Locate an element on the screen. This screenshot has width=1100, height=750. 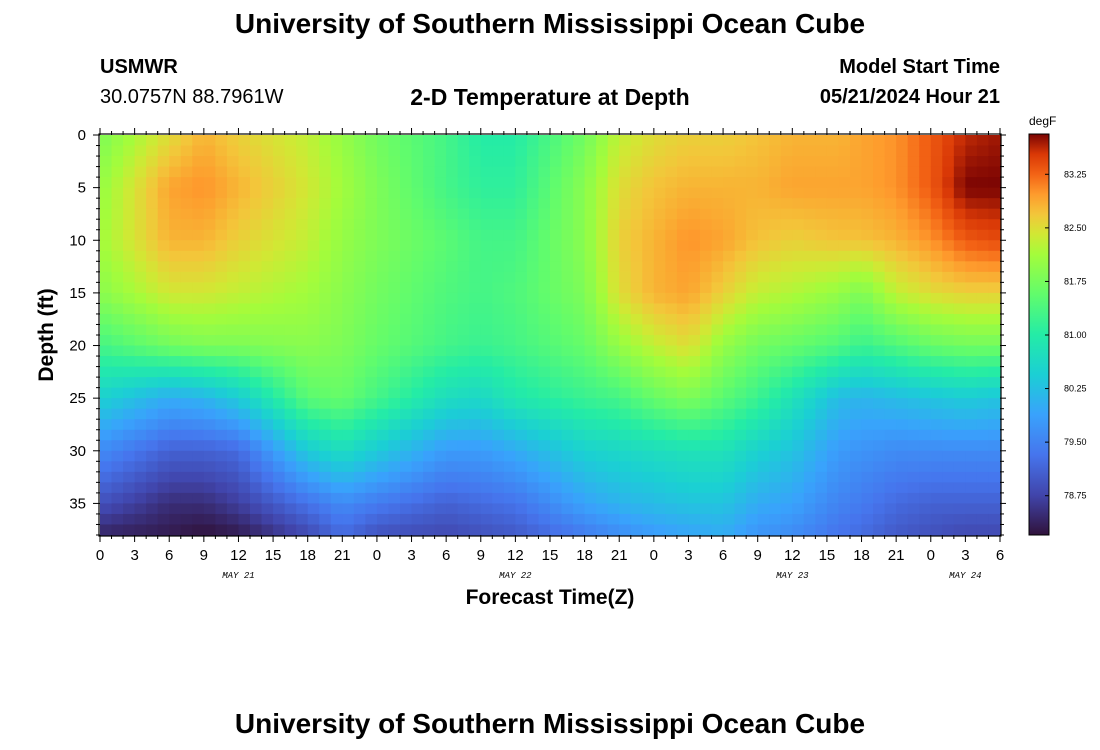
x-tick-label: 6 is located at coordinates (723, 555).